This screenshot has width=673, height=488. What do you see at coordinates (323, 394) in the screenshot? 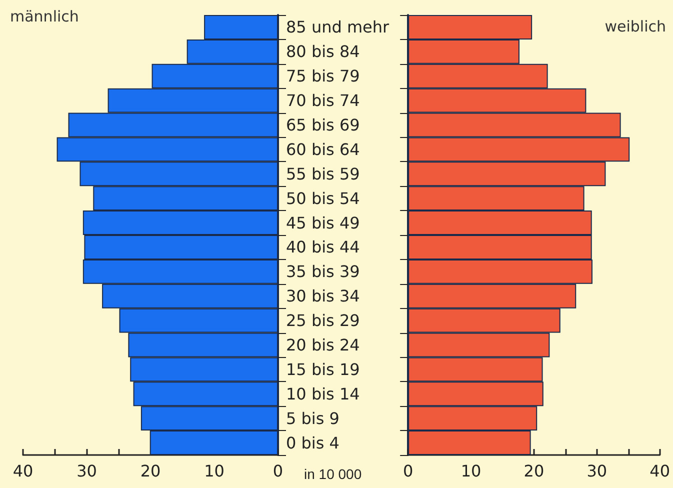
I see `y-tick-label: 10 bis 14` at bounding box center [323, 394].